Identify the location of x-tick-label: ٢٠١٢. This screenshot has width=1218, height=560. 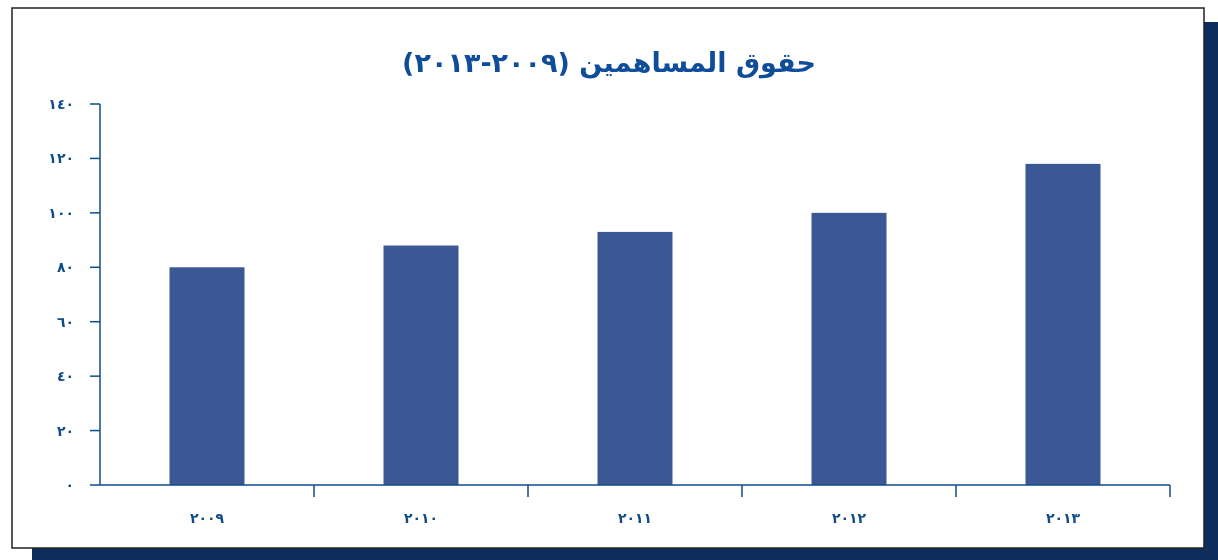
(849, 518).